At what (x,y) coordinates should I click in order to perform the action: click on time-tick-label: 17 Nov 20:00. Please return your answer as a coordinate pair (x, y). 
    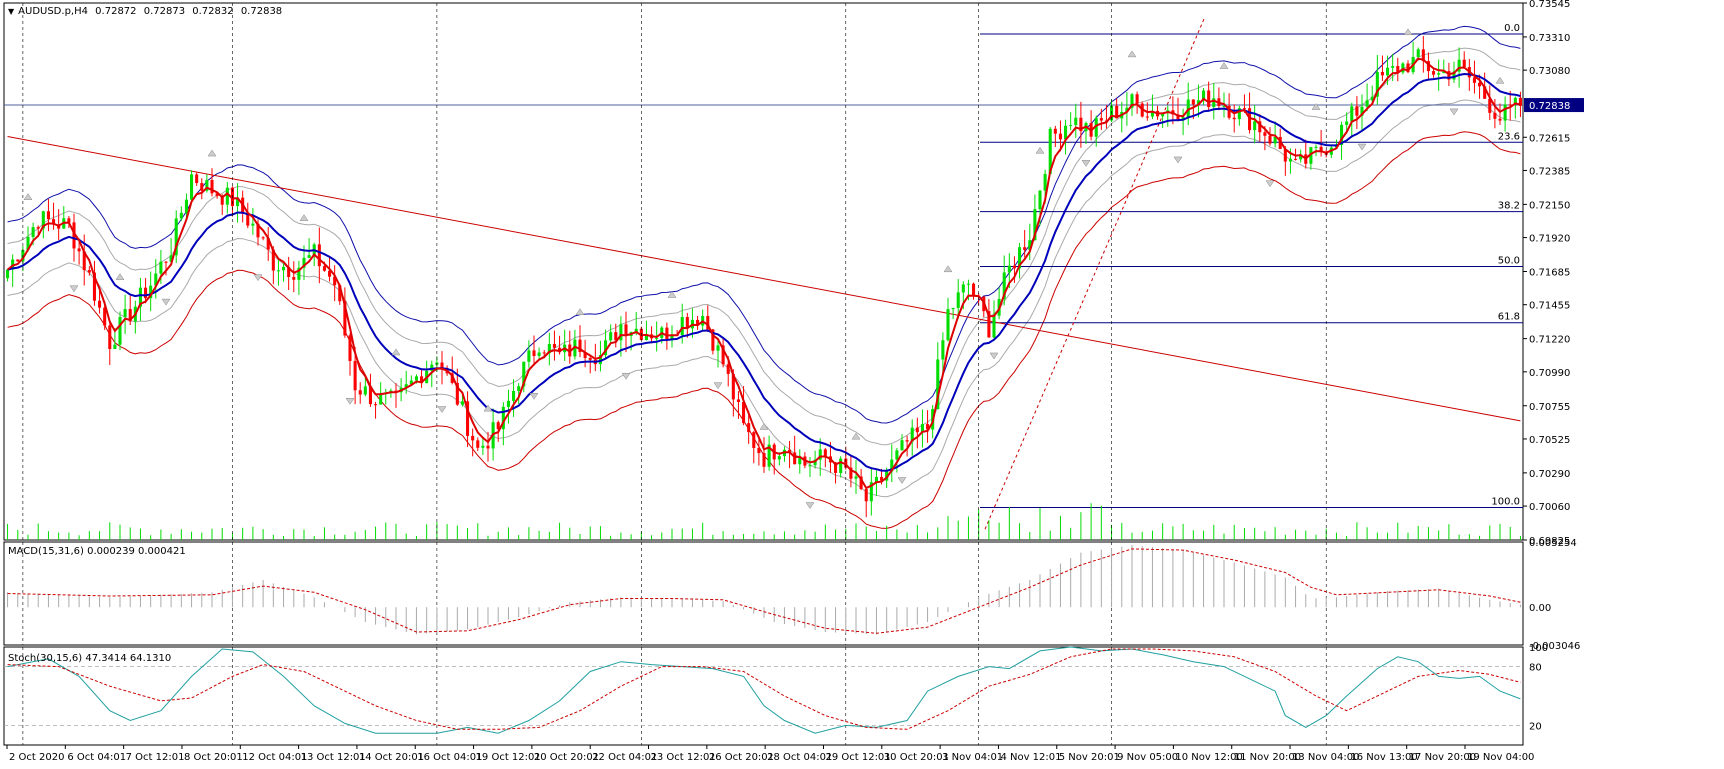
    Looking at the image, I should click on (1442, 757).